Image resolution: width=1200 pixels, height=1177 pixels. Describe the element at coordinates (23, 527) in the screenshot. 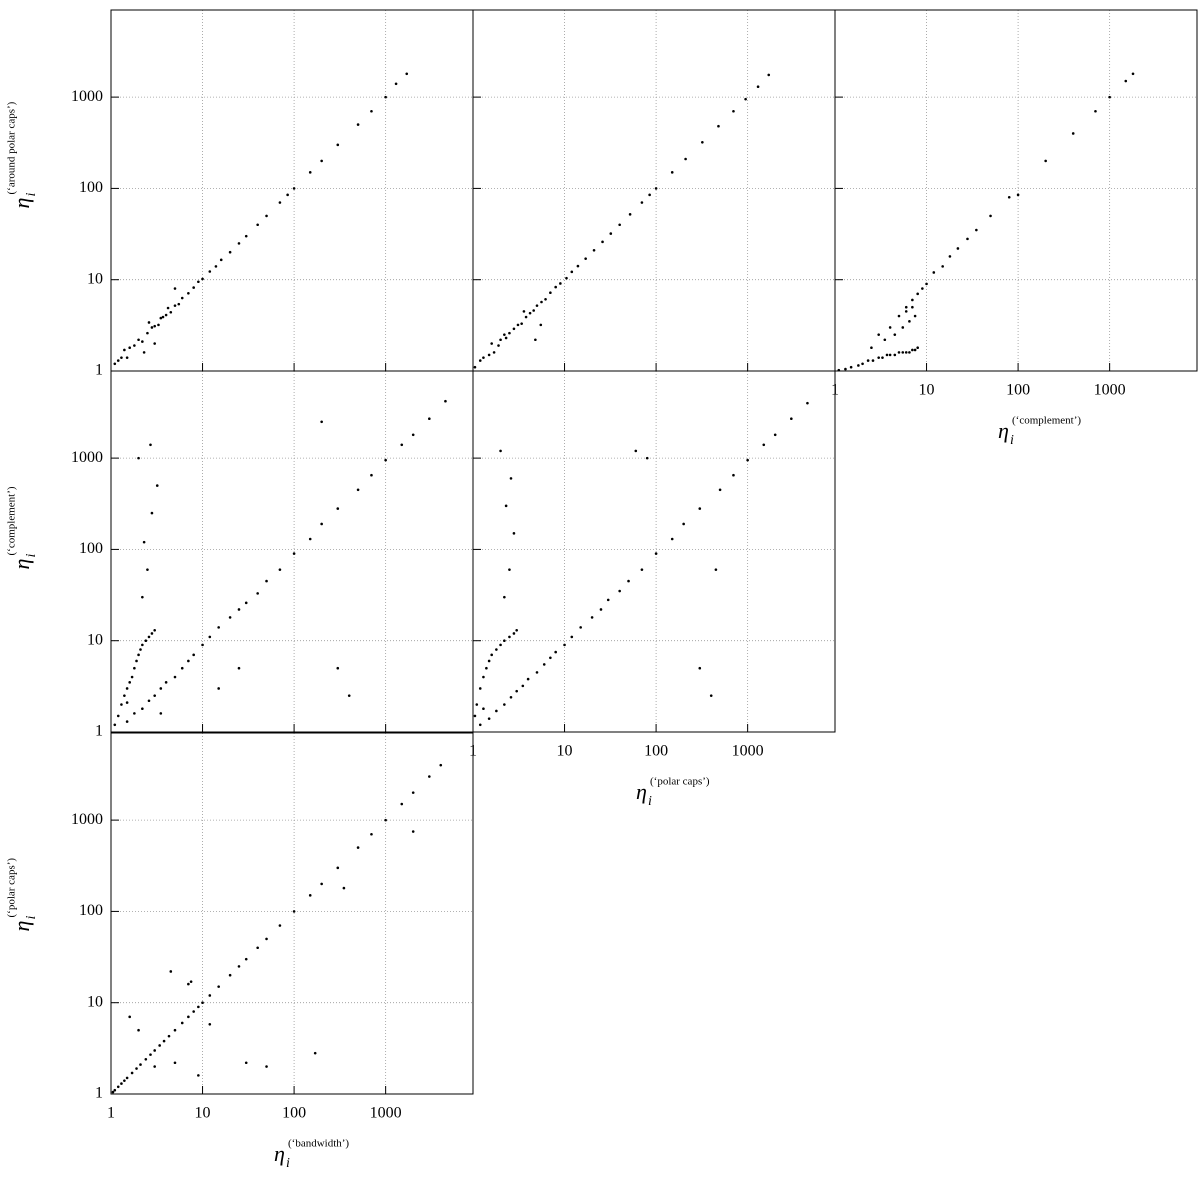

I see `axis-label: ηi (‘complement’)` at that location.